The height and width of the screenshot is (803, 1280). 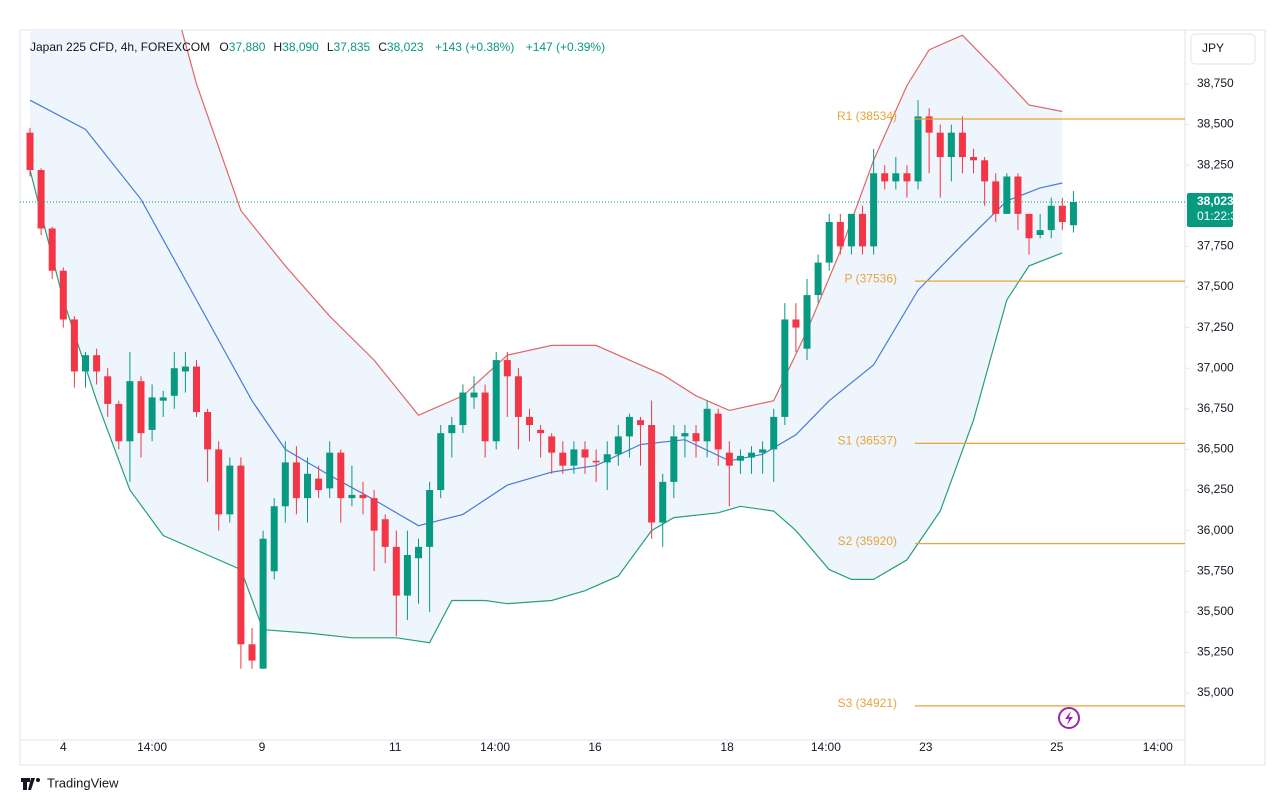 What do you see at coordinates (330, 47) in the screenshot?
I see `ohlc-key: L` at bounding box center [330, 47].